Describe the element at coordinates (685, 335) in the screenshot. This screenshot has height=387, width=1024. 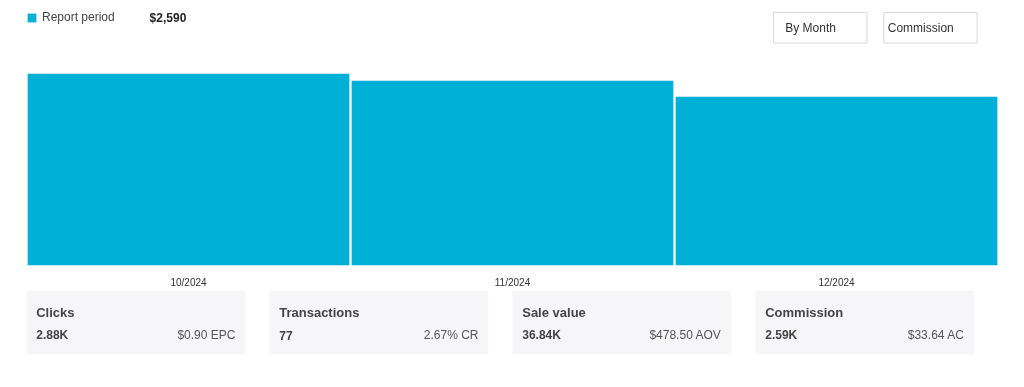
I see `text: $478.50 AOV` at that location.